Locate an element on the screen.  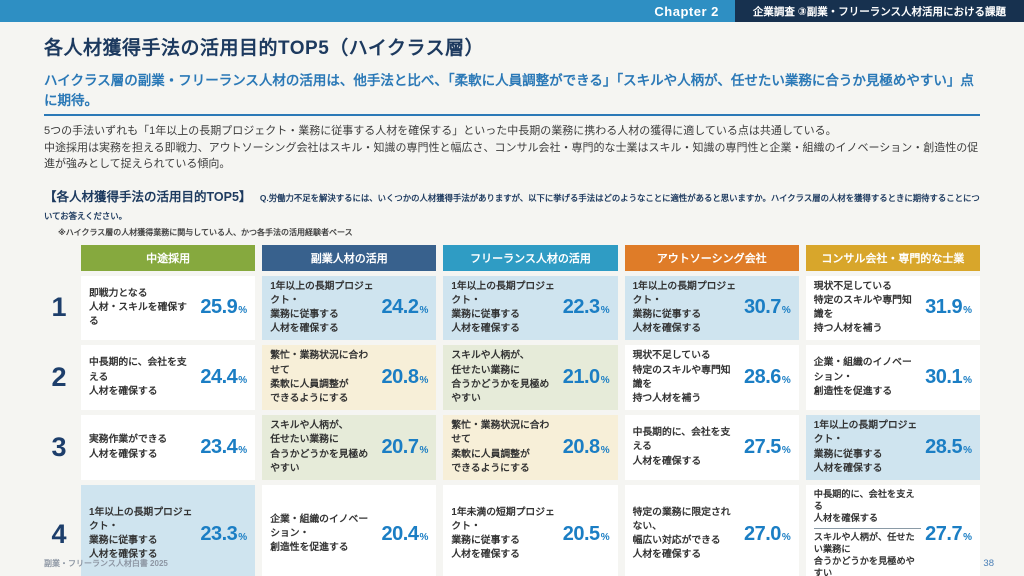
top5-cell: 即戦力となる 人材・スキルを確保する 25.9% is located at coordinates (168, 308).